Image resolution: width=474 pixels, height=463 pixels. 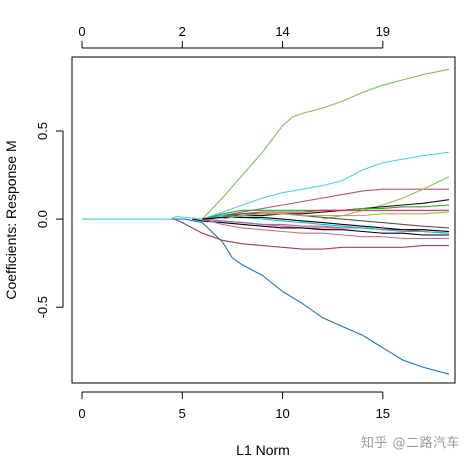 I want to click on top-tick-label: 0, so click(x=81, y=31).